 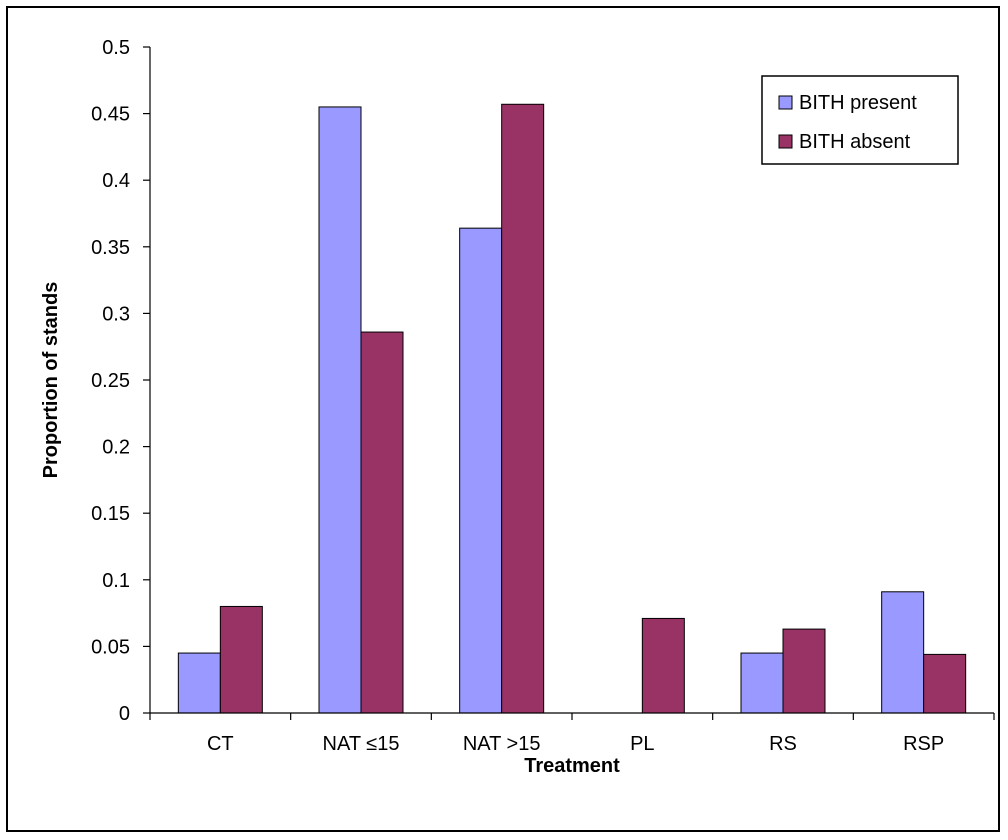 I want to click on x-tick-label: RSP, so click(x=923, y=744).